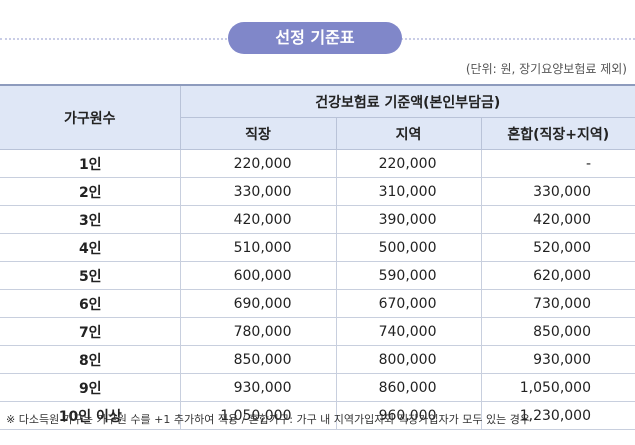 The height and width of the screenshot is (445, 635). I want to click on amount-cell: 520,000, so click(558, 247).